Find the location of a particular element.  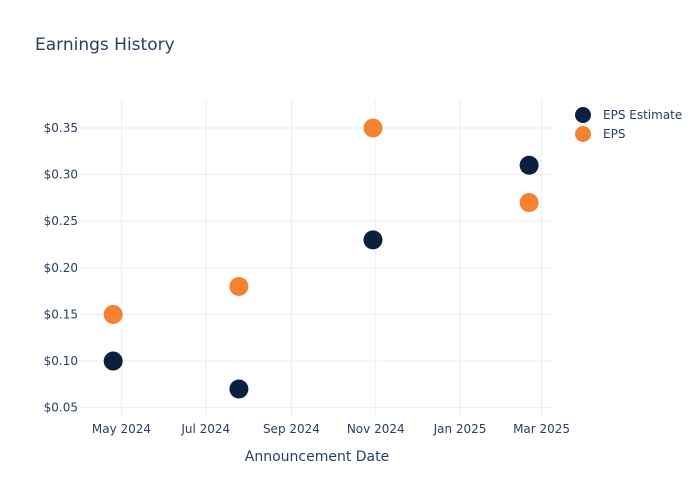

y-tick-label: $0.30 is located at coordinates (61, 175).